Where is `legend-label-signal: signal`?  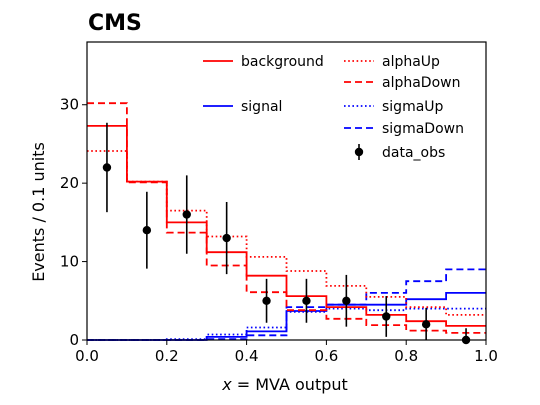 legend-label-signal: signal is located at coordinates (261, 107).